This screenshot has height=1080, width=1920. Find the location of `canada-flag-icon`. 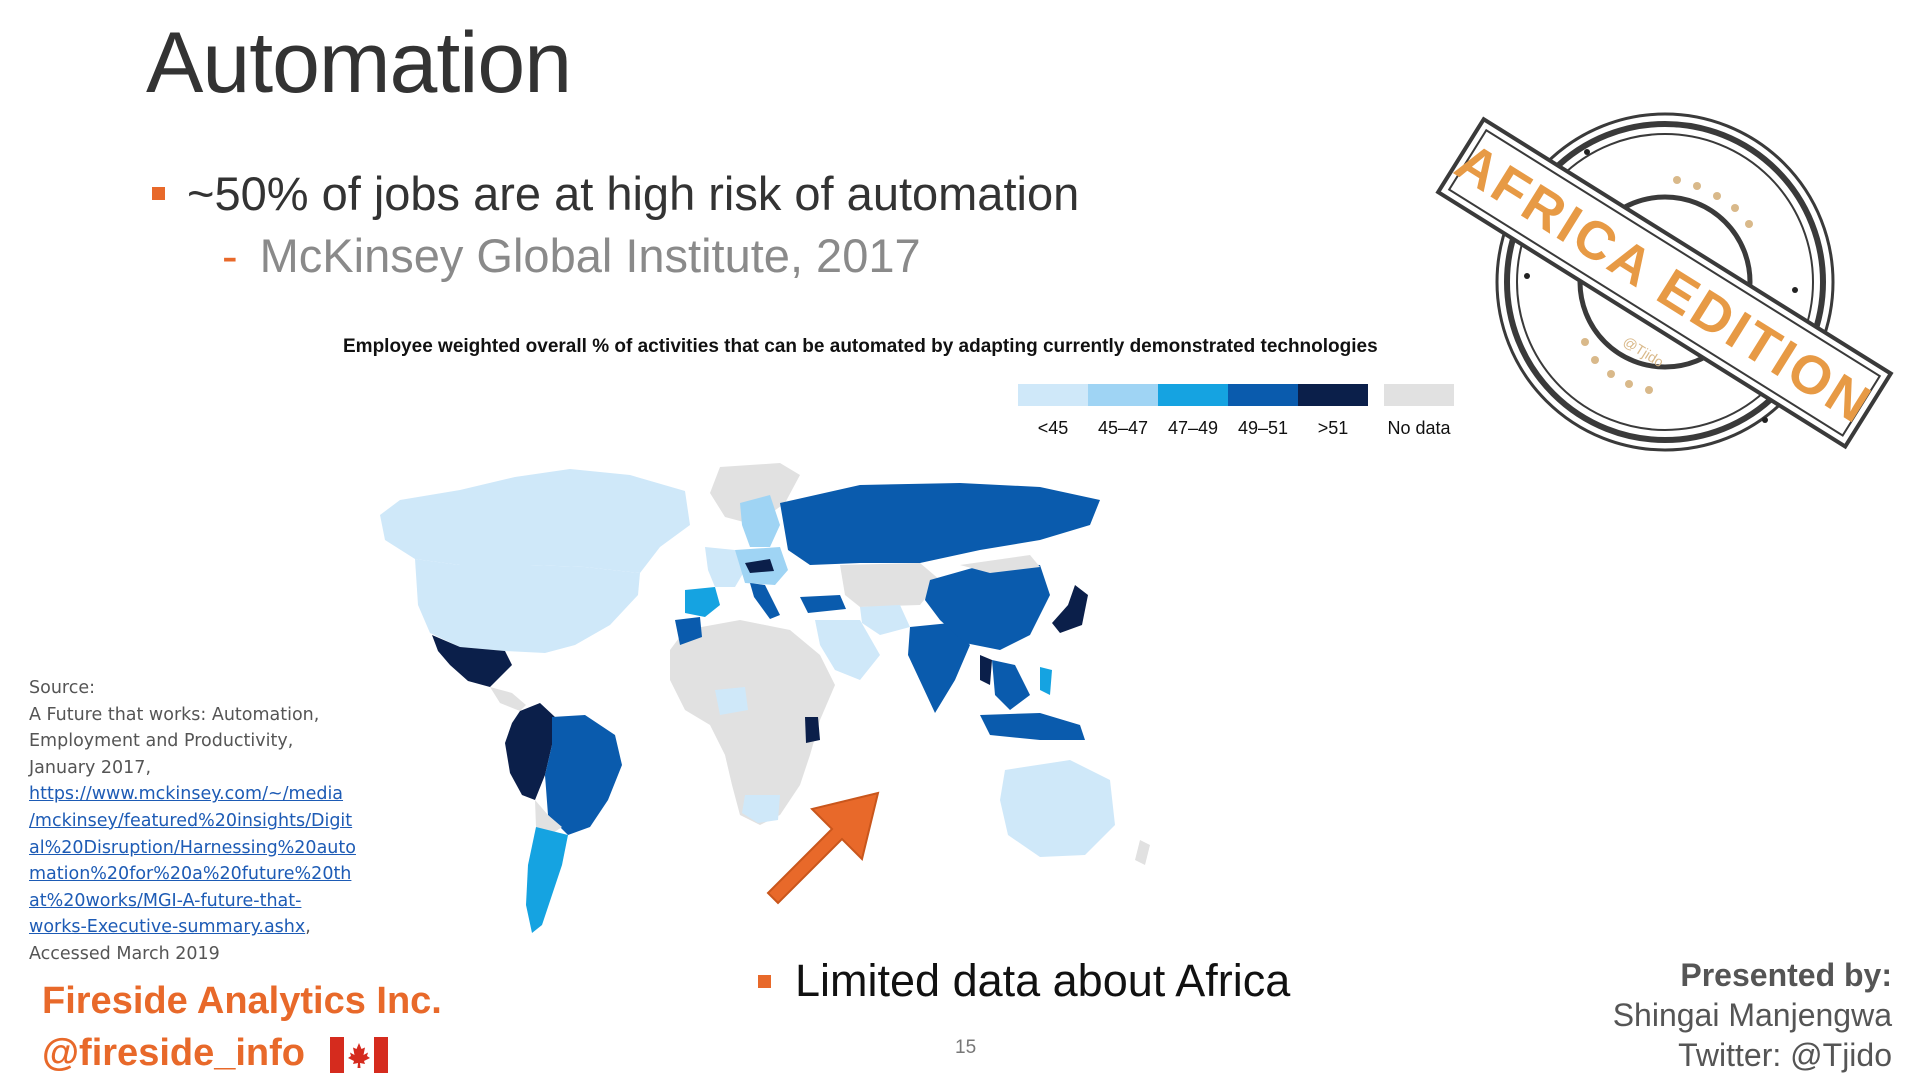

canada-flag-icon is located at coordinates (358, 1054).